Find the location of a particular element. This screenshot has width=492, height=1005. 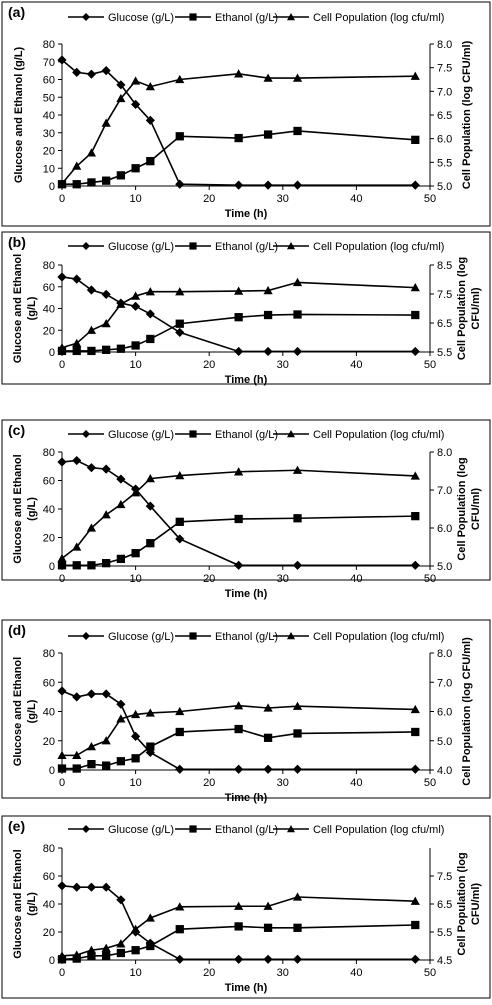

series-square is located at coordinates (238, 333).